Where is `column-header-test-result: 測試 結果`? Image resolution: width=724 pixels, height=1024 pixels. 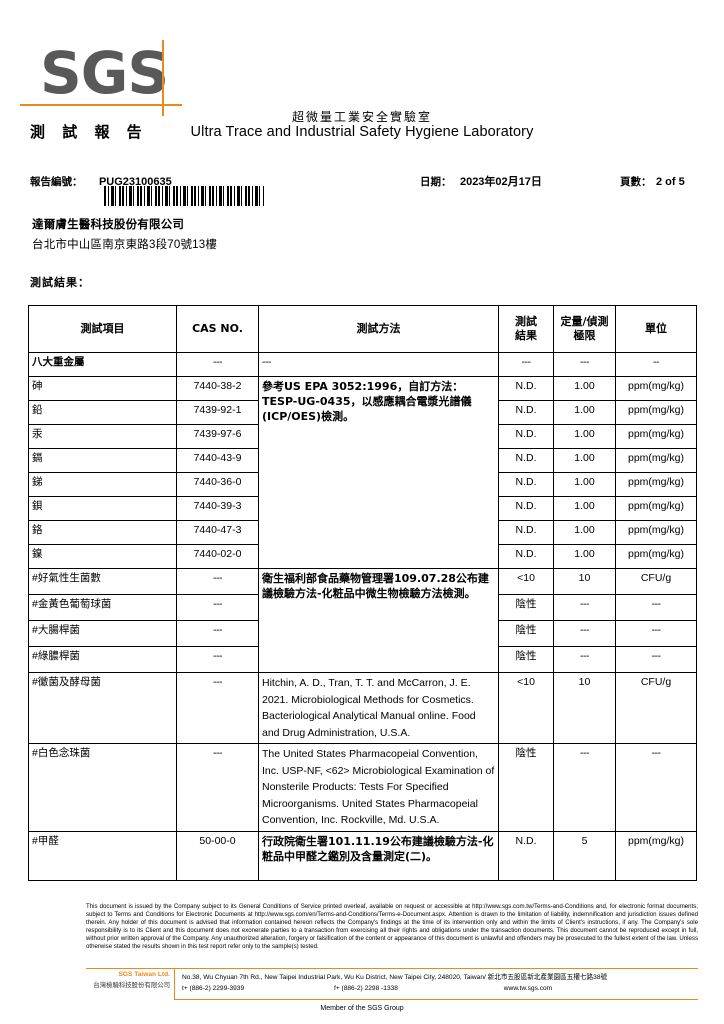 column-header-test-result: 測試 結果 is located at coordinates (526, 329).